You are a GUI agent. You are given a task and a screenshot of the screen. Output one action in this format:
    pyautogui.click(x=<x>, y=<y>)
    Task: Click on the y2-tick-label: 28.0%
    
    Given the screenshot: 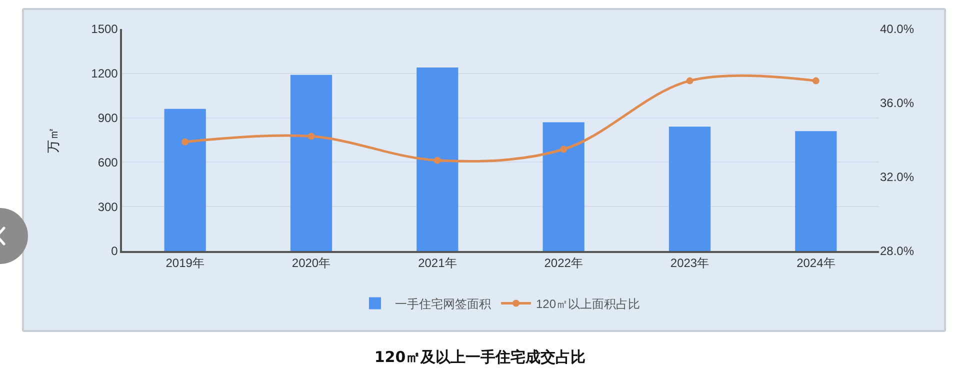 What is the action you would take?
    pyautogui.click(x=897, y=251)
    